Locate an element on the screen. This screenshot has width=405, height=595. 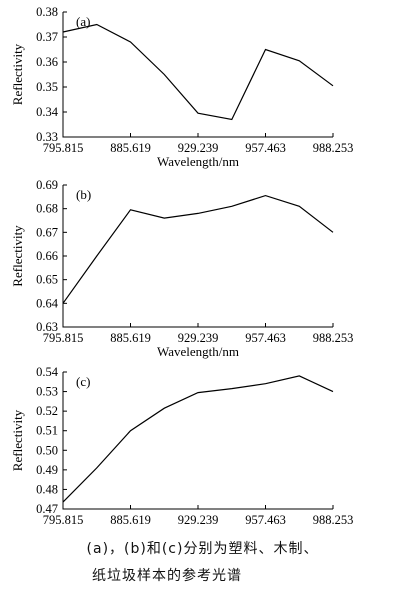
panel-label: (b) is located at coordinates (83, 194).